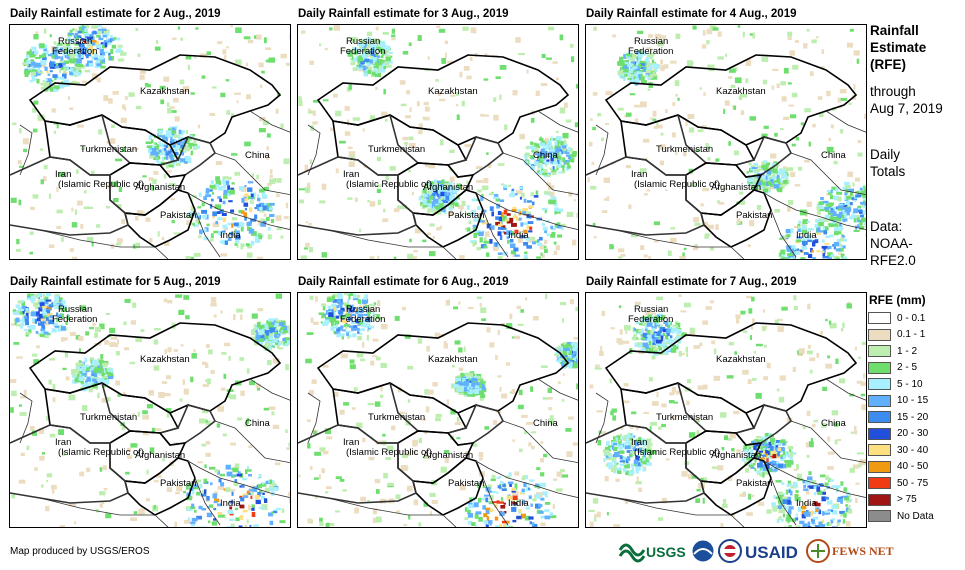 Image resolution: width=965 pixels, height=570 pixels. What do you see at coordinates (545, 155) in the screenshot?
I see `country-label: China` at bounding box center [545, 155].